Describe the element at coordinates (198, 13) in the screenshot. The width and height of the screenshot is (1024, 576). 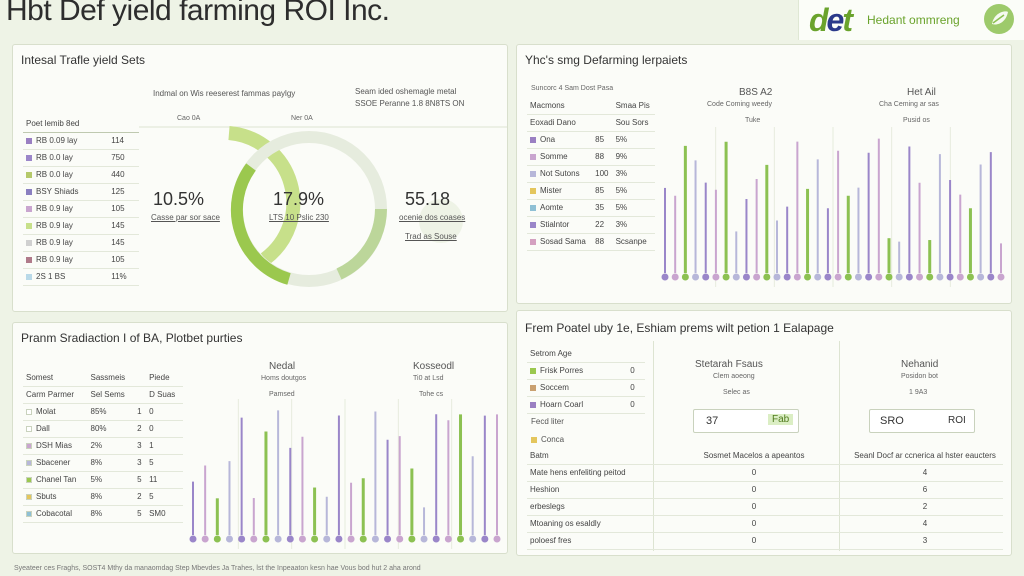
I see `dashboard-title: Hbt Def yield farming ROI Inc.` at that location.